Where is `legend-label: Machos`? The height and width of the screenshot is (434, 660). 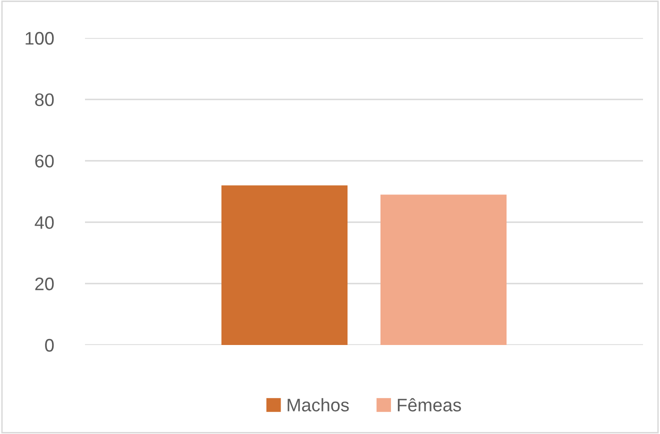 legend-label: Machos is located at coordinates (318, 405).